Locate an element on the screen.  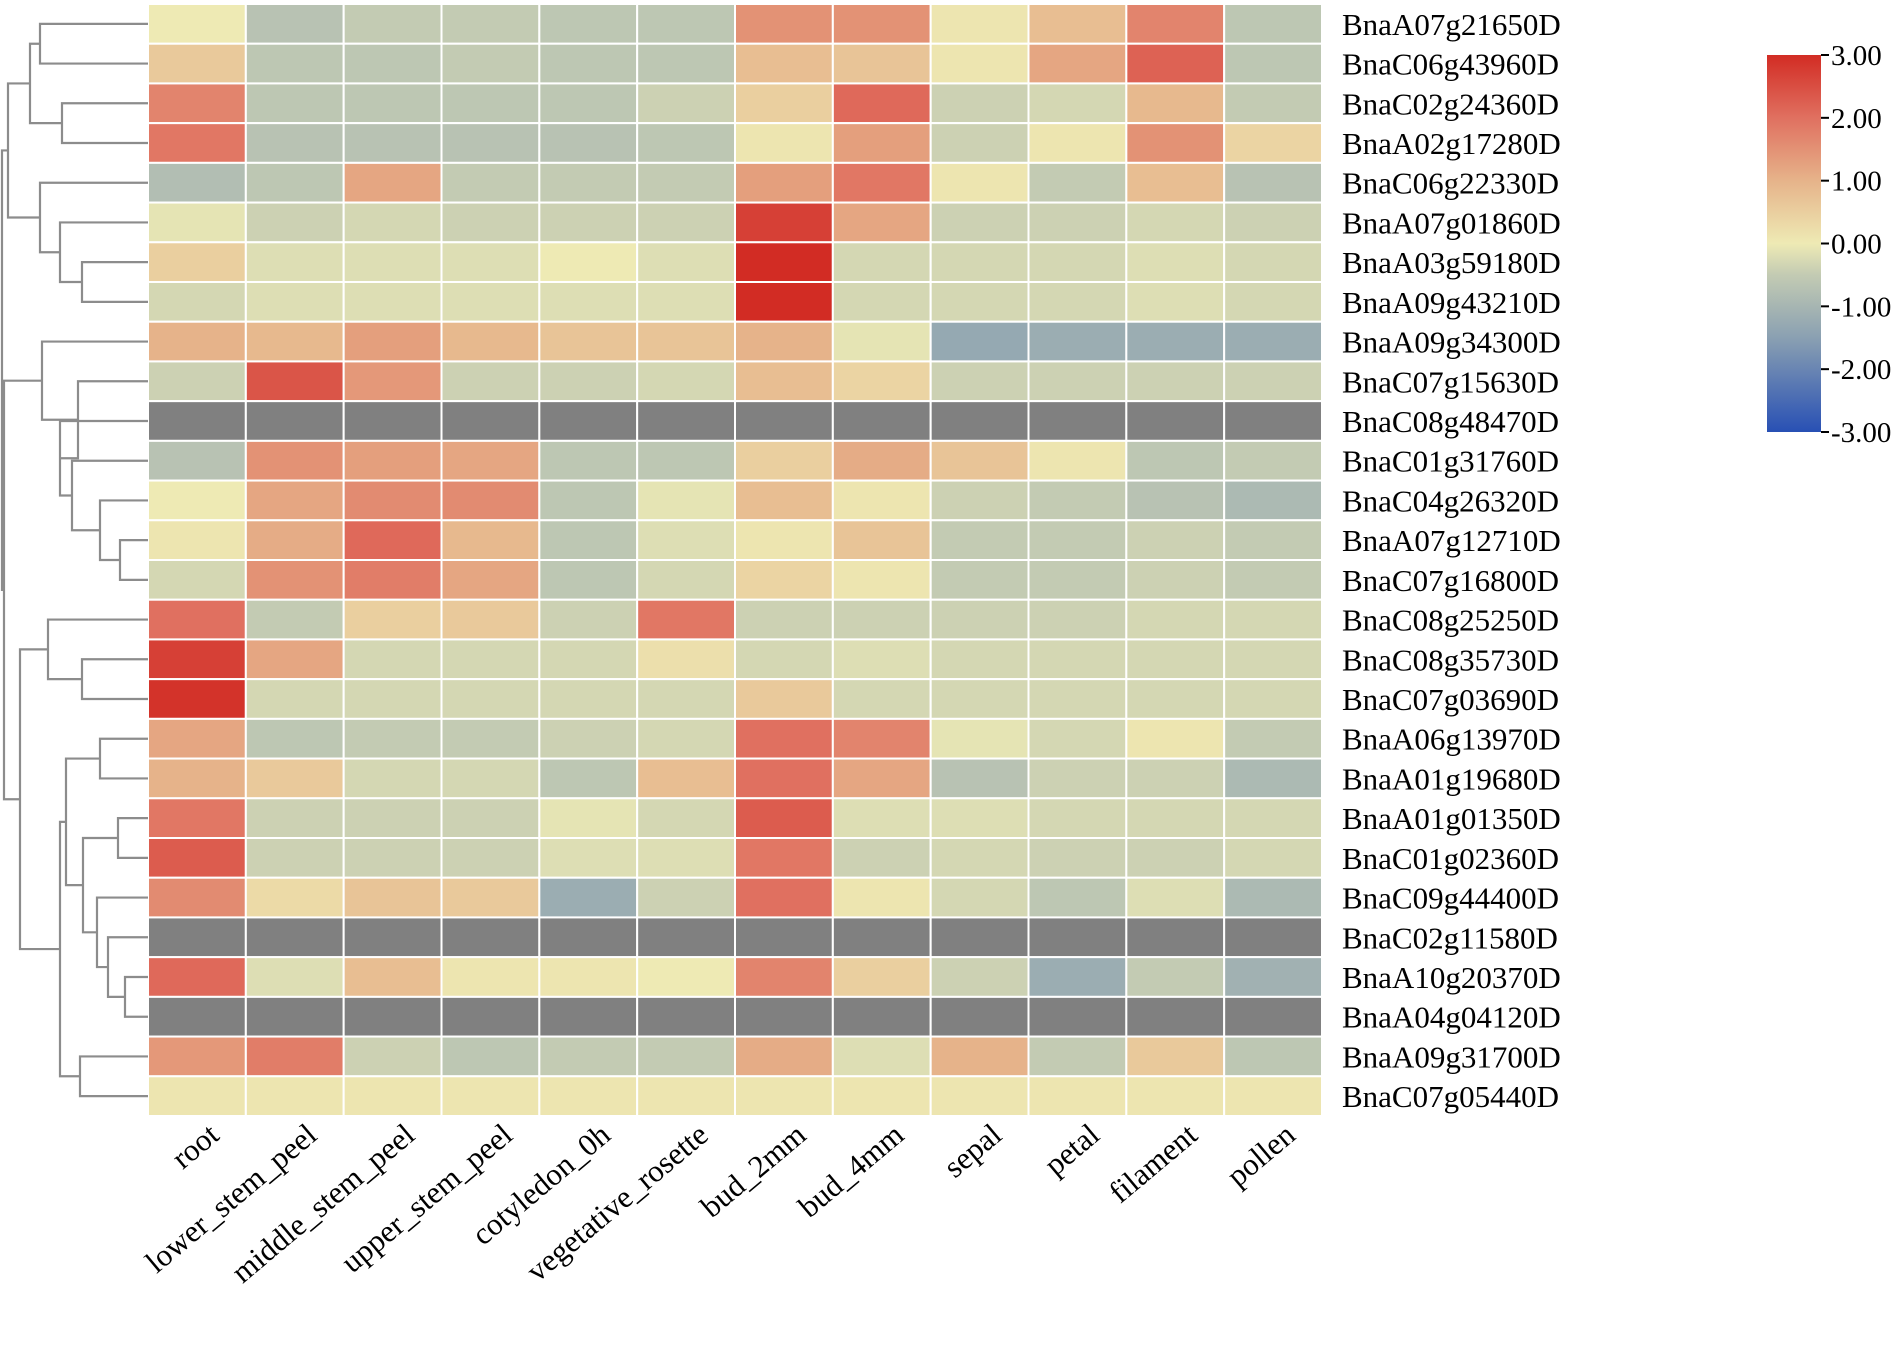
gene-label: BnaC07g05440D is located at coordinates (1450, 1096).